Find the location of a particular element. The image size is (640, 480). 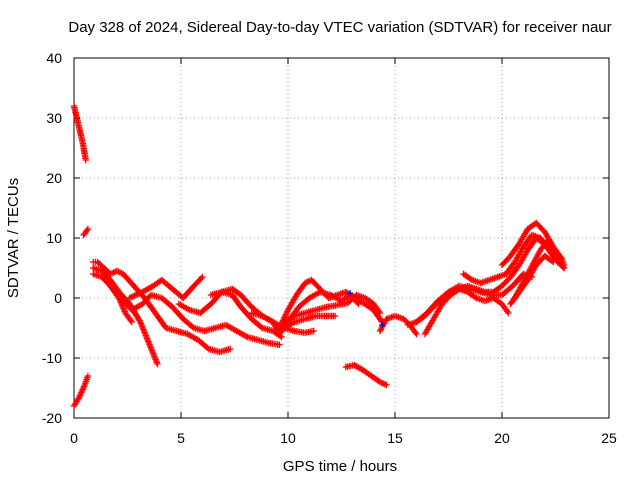

x-tick-label: 25 is located at coordinates (609, 438).